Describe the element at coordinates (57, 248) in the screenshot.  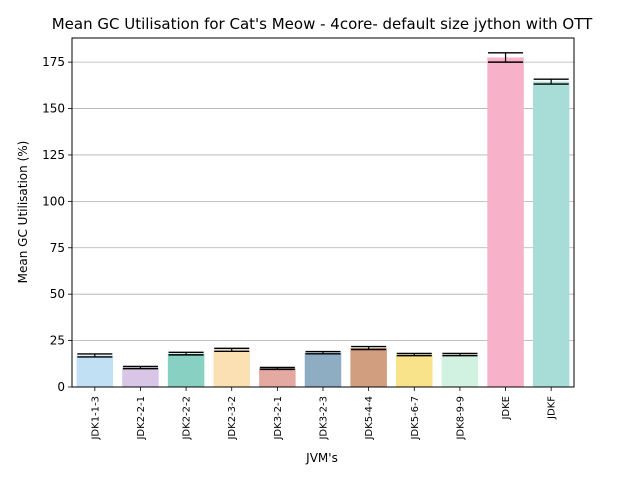
I see `y-tick-label: 75` at that location.